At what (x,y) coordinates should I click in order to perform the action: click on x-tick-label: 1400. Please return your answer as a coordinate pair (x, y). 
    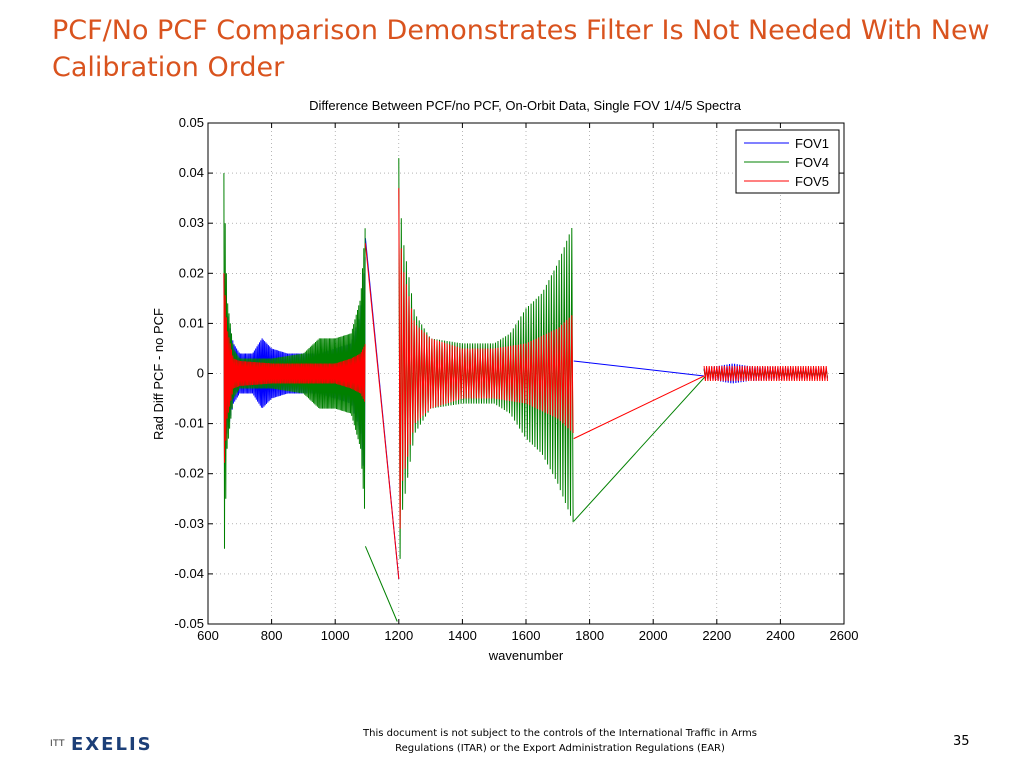
    Looking at the image, I should click on (462, 635).